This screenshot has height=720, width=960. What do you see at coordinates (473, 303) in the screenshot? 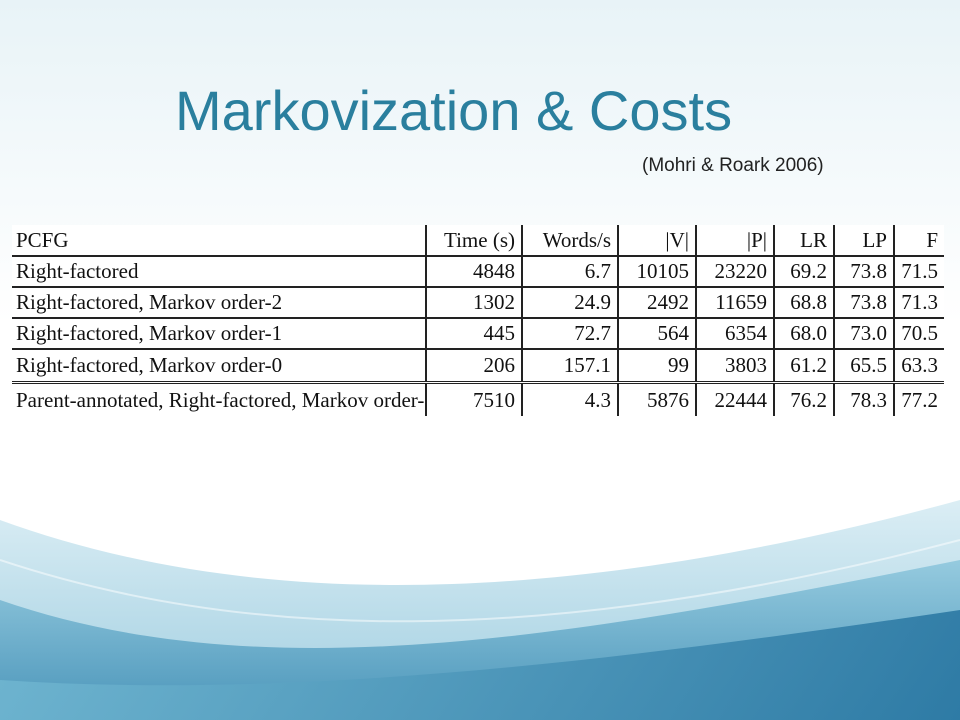
I see `table-cell: 1302` at bounding box center [473, 303].